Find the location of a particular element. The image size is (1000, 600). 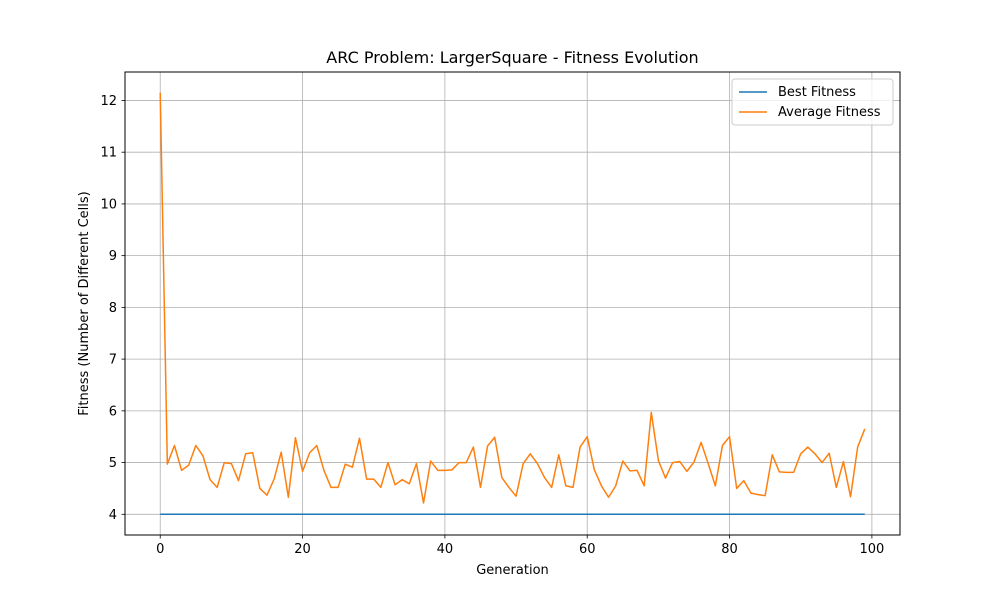

y-axis-label: Fitness (Number of Different Cells) is located at coordinates (84, 303).